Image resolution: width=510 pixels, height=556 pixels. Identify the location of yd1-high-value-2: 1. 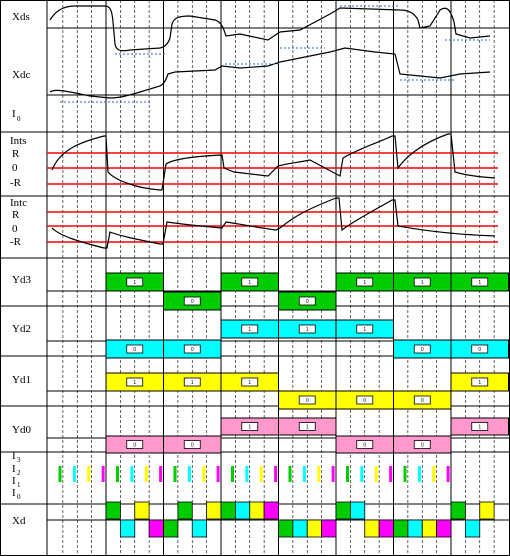
(192, 383).